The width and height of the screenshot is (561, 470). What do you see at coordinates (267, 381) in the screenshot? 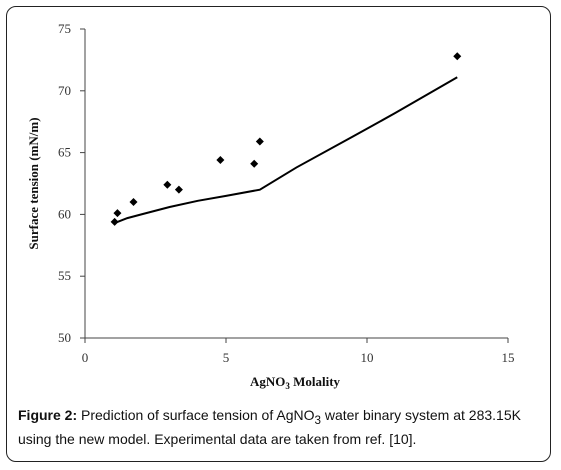
I see `x-axis-title-main: AgNO` at bounding box center [267, 381].